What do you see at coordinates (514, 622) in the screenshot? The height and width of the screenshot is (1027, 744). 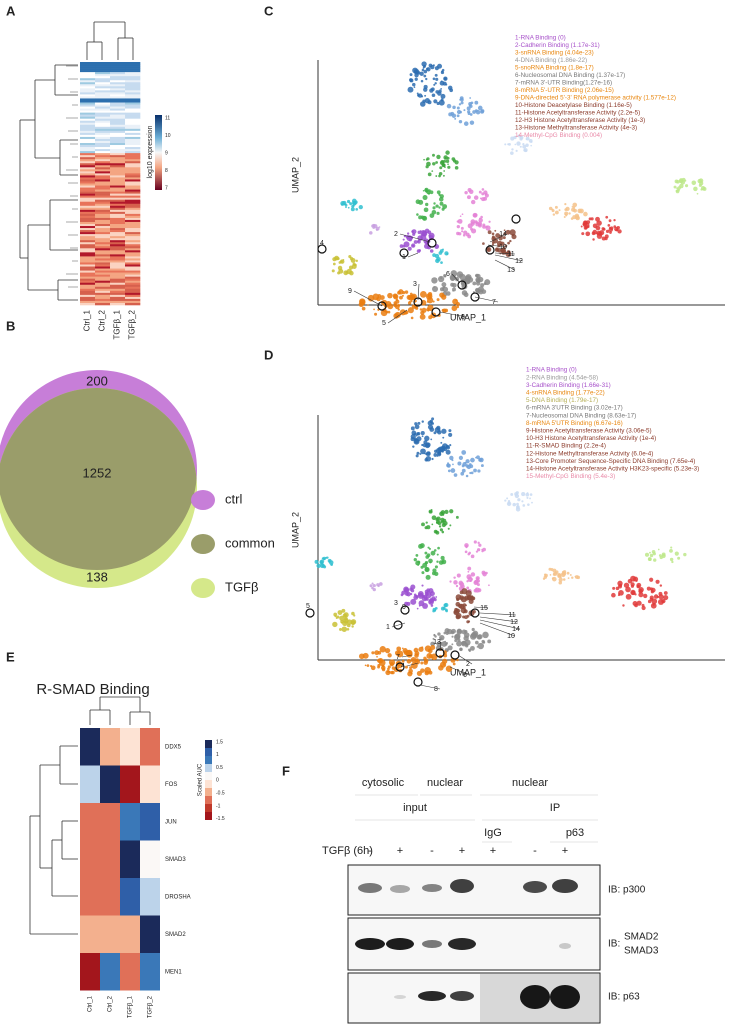 I see `point-label: 12` at bounding box center [514, 622].